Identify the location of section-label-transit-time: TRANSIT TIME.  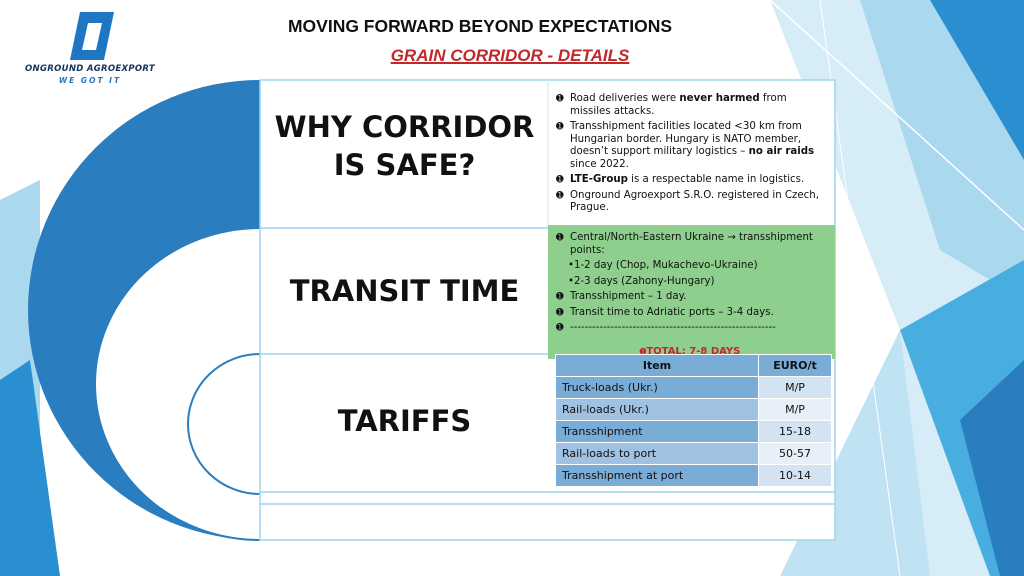
(404, 291).